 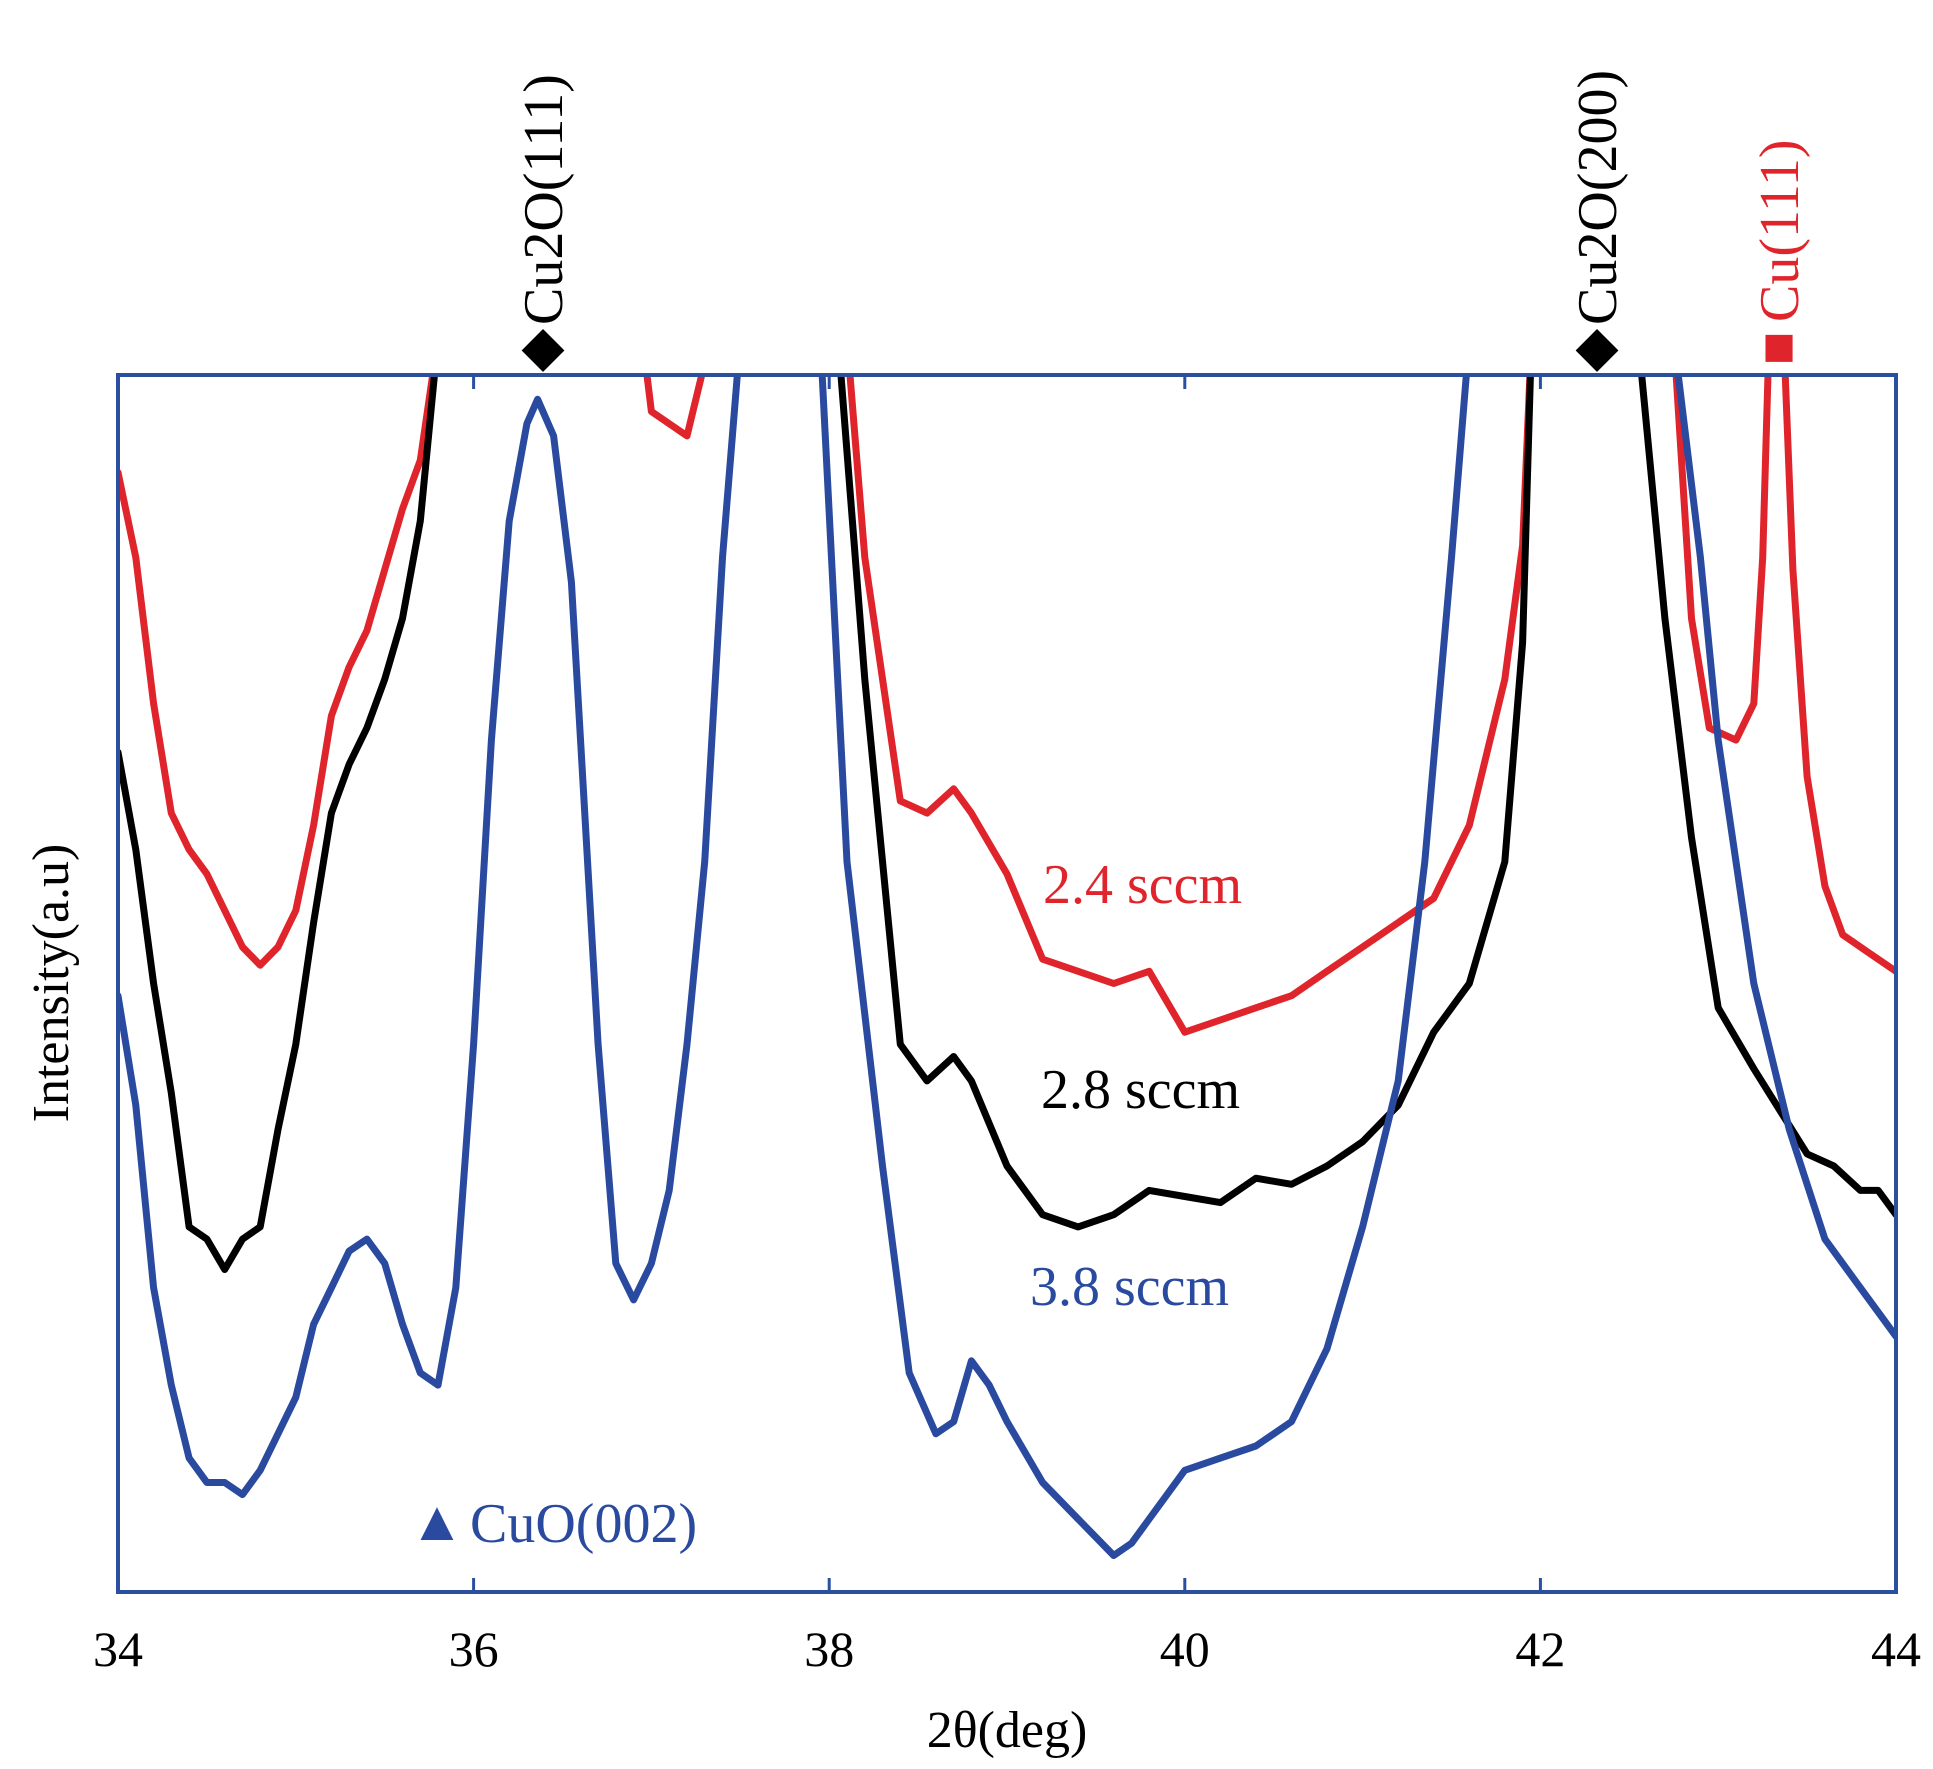 What do you see at coordinates (544, 199) in the screenshot?
I see `peak-label-cu2o-111: Cu2O(111)` at bounding box center [544, 199].